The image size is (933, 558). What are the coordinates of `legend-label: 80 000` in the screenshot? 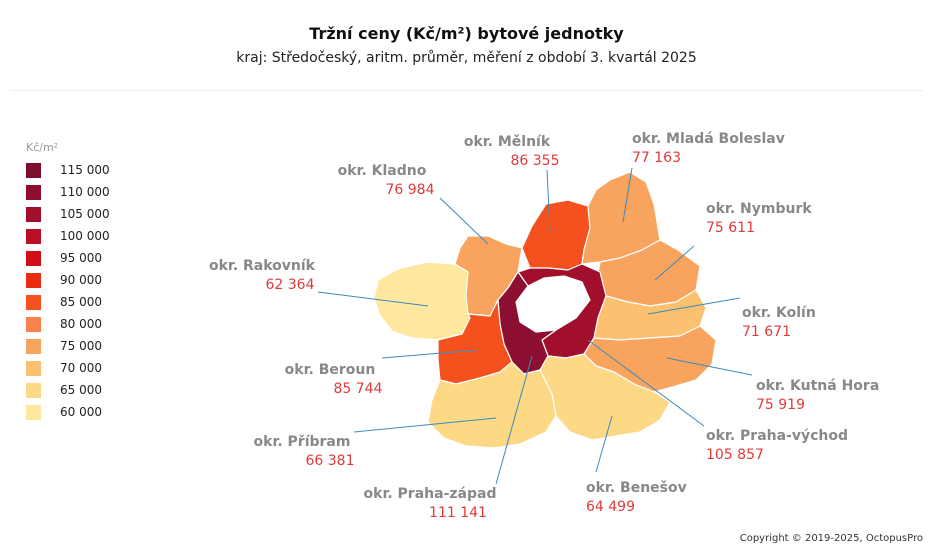 It's located at (81, 324).